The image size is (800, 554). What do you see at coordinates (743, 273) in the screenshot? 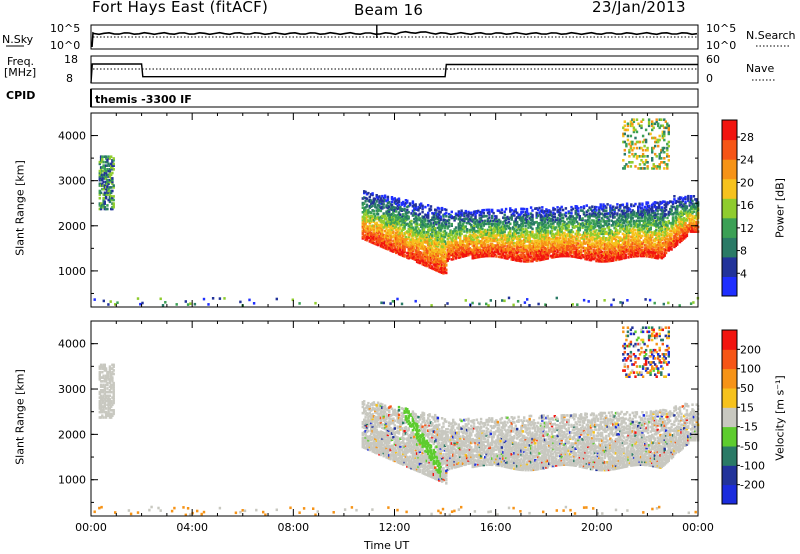
I see `power-colorbar-label: 4` at bounding box center [743, 273].